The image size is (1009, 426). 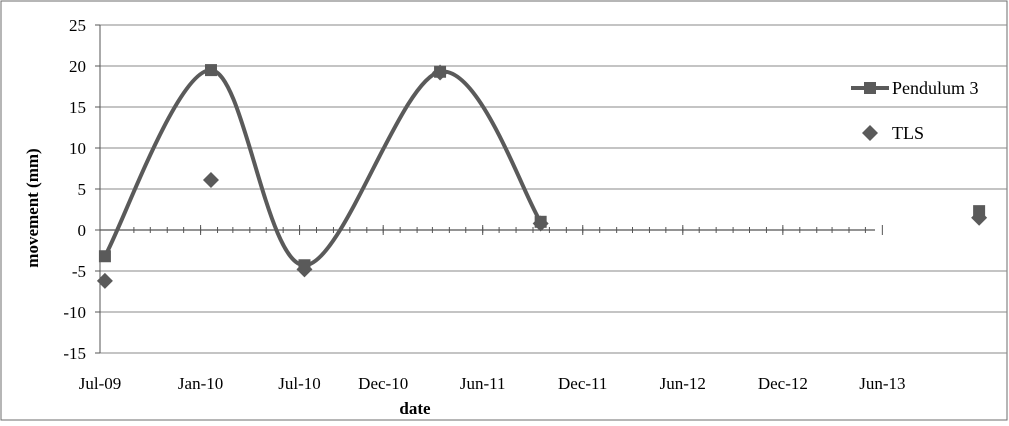 What do you see at coordinates (74, 312) in the screenshot?
I see `y-tick-label: -10` at bounding box center [74, 312].